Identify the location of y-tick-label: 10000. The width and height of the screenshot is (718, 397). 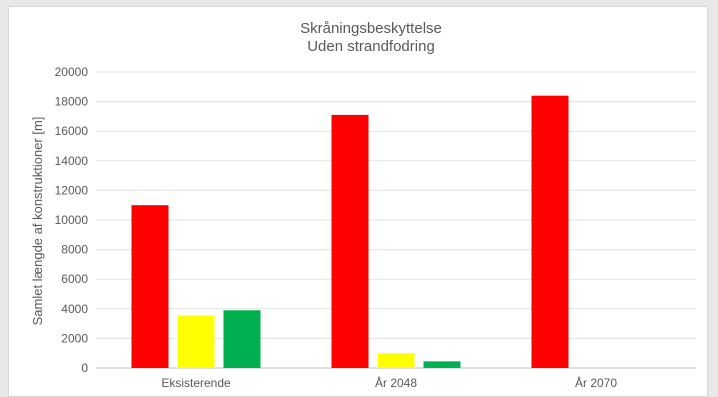
(72, 220).